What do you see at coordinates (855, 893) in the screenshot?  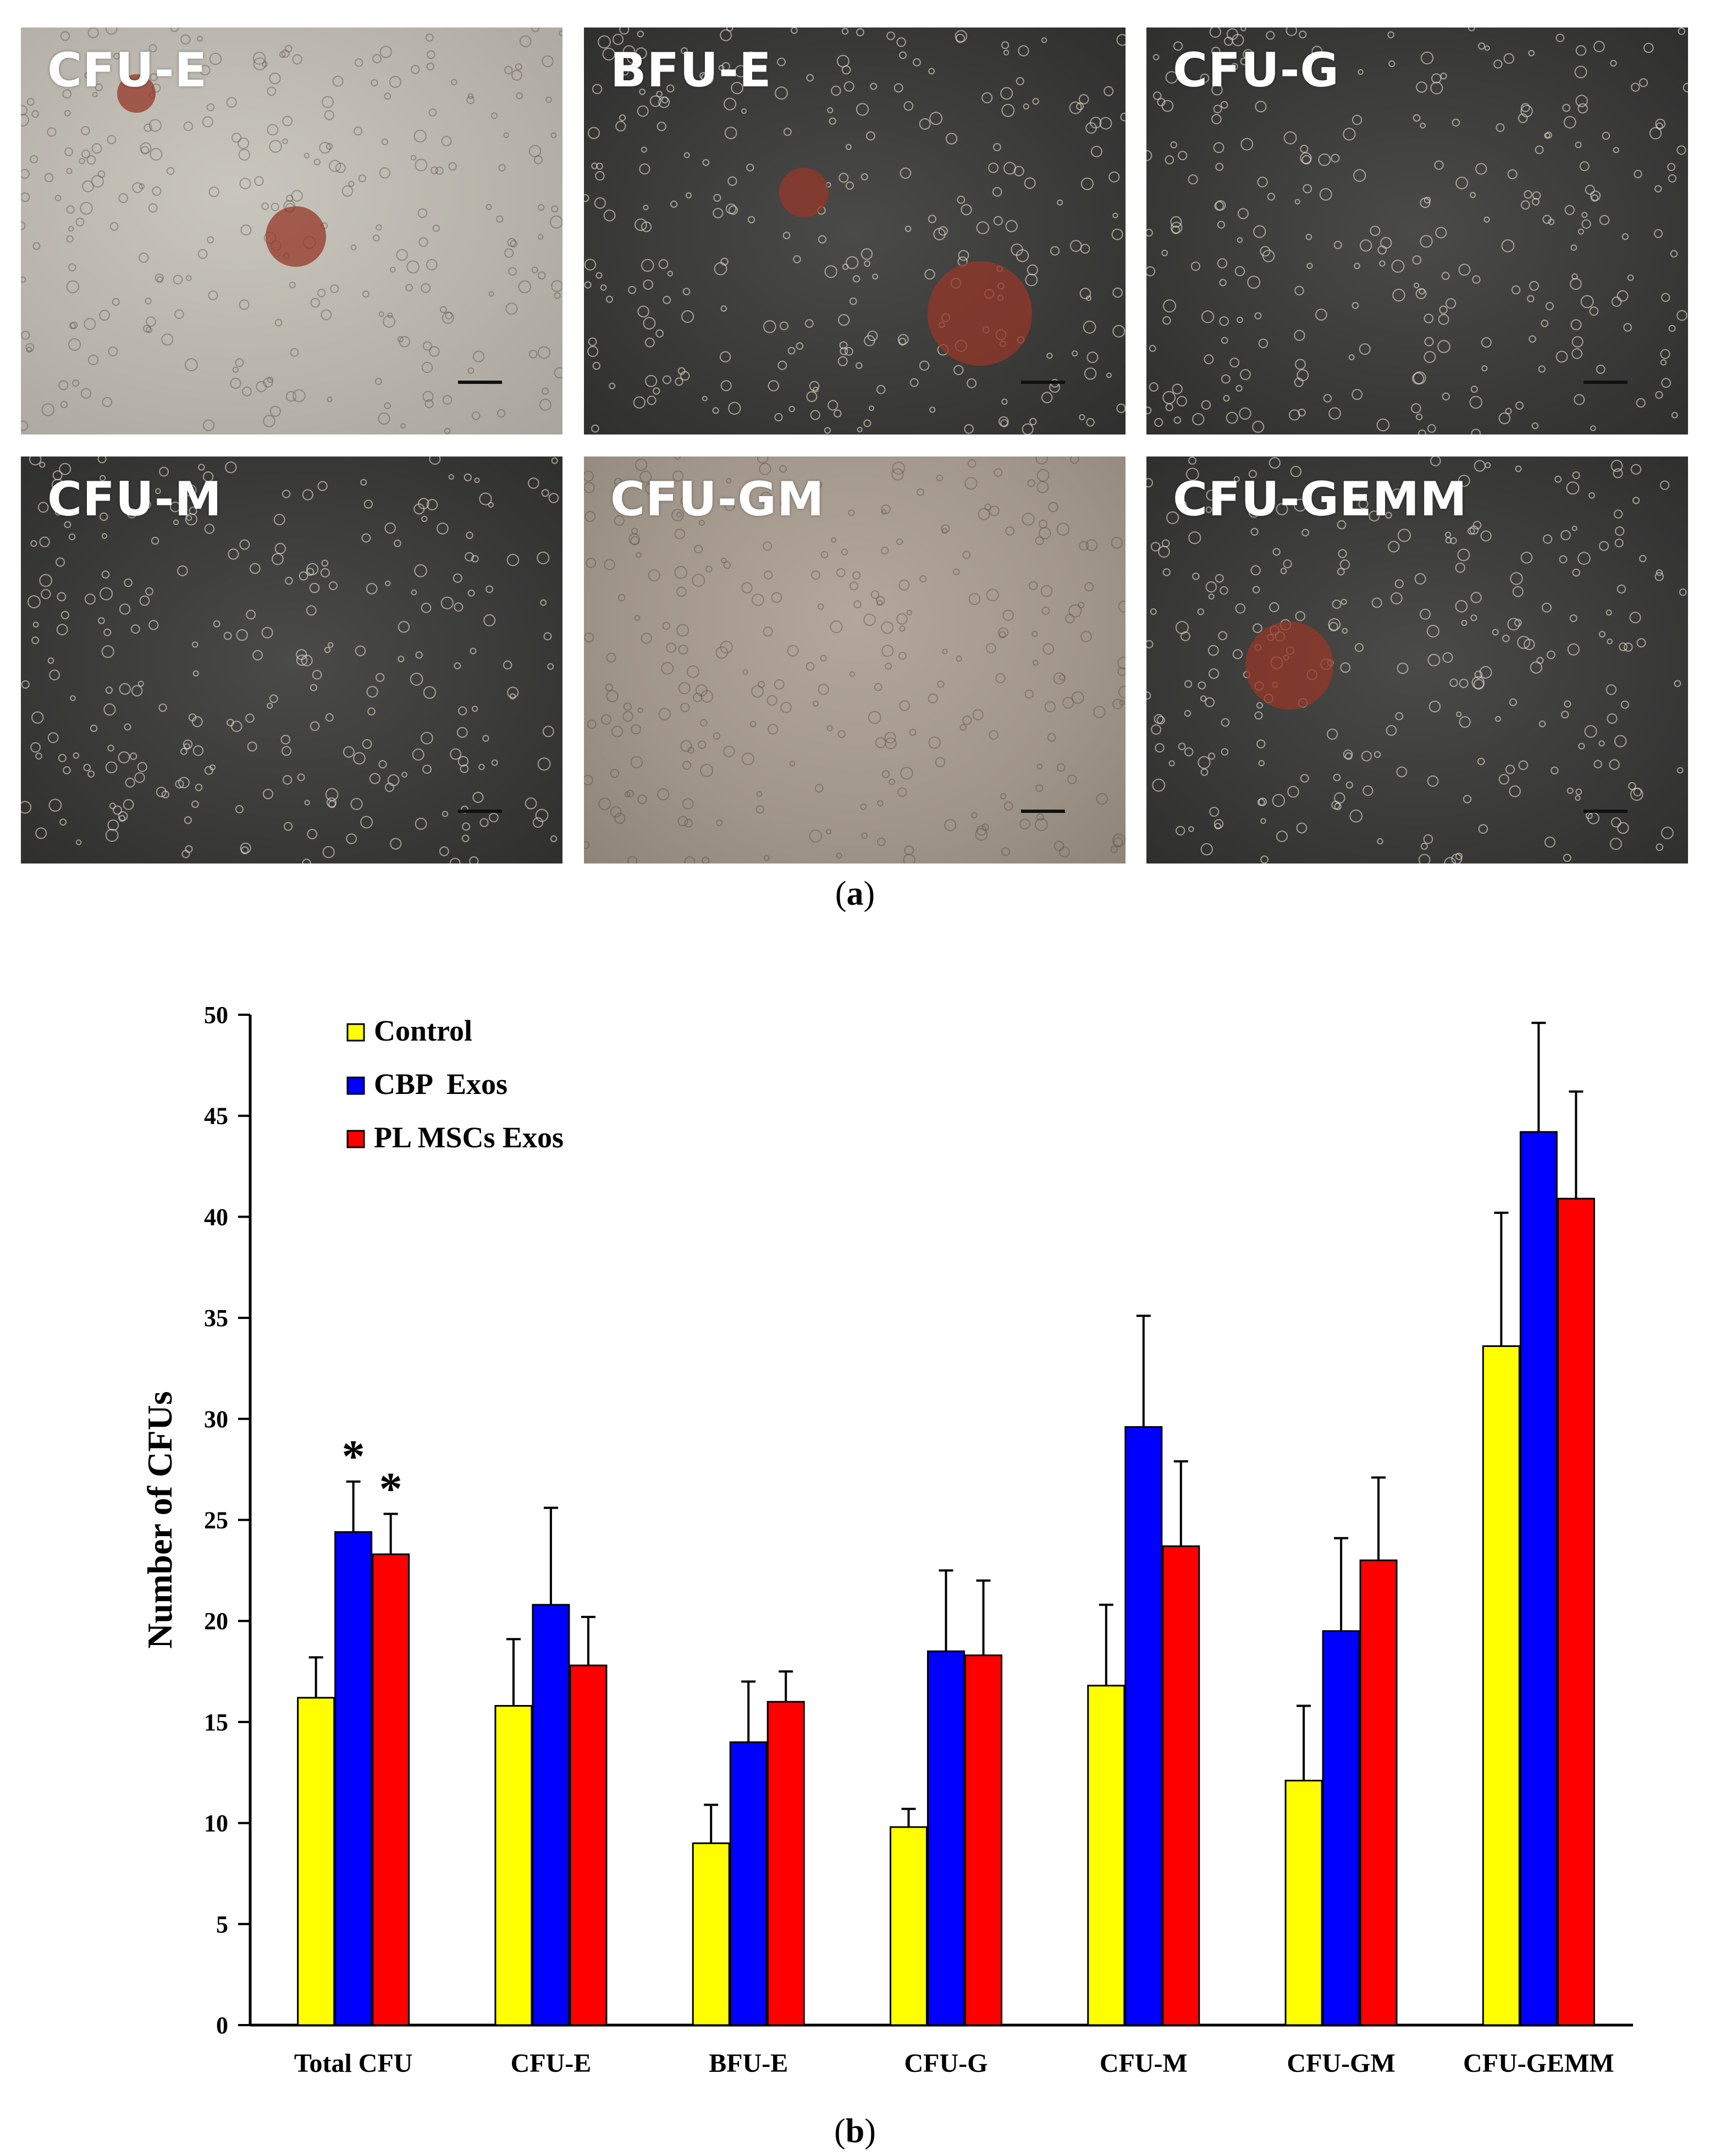 I see `caption-letter: a` at bounding box center [855, 893].